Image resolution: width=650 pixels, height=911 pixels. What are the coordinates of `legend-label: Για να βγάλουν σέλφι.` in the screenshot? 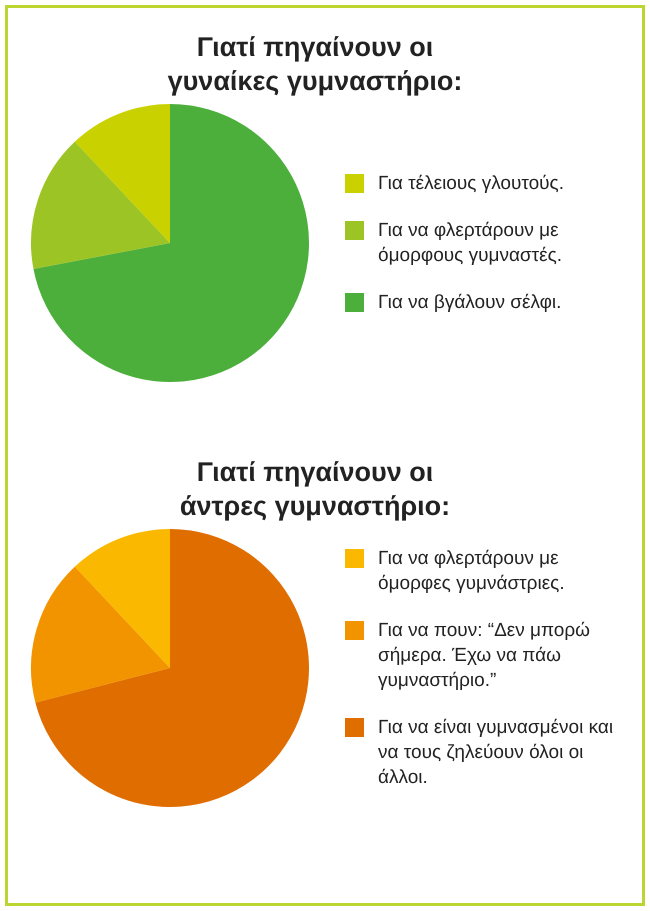 It's located at (470, 303).